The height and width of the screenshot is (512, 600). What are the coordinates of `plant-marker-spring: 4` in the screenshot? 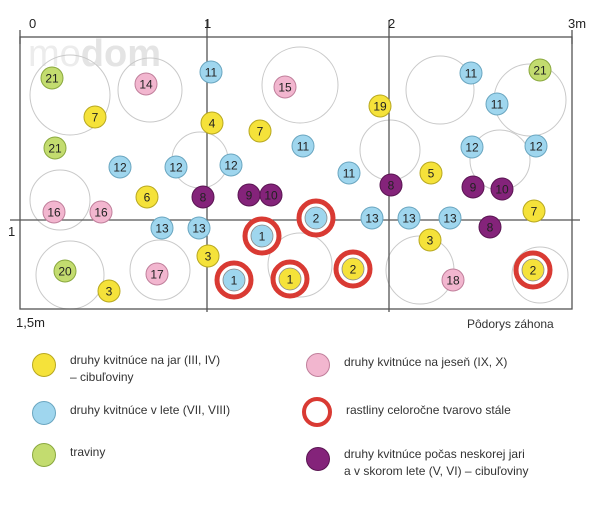 It's located at (212, 123).